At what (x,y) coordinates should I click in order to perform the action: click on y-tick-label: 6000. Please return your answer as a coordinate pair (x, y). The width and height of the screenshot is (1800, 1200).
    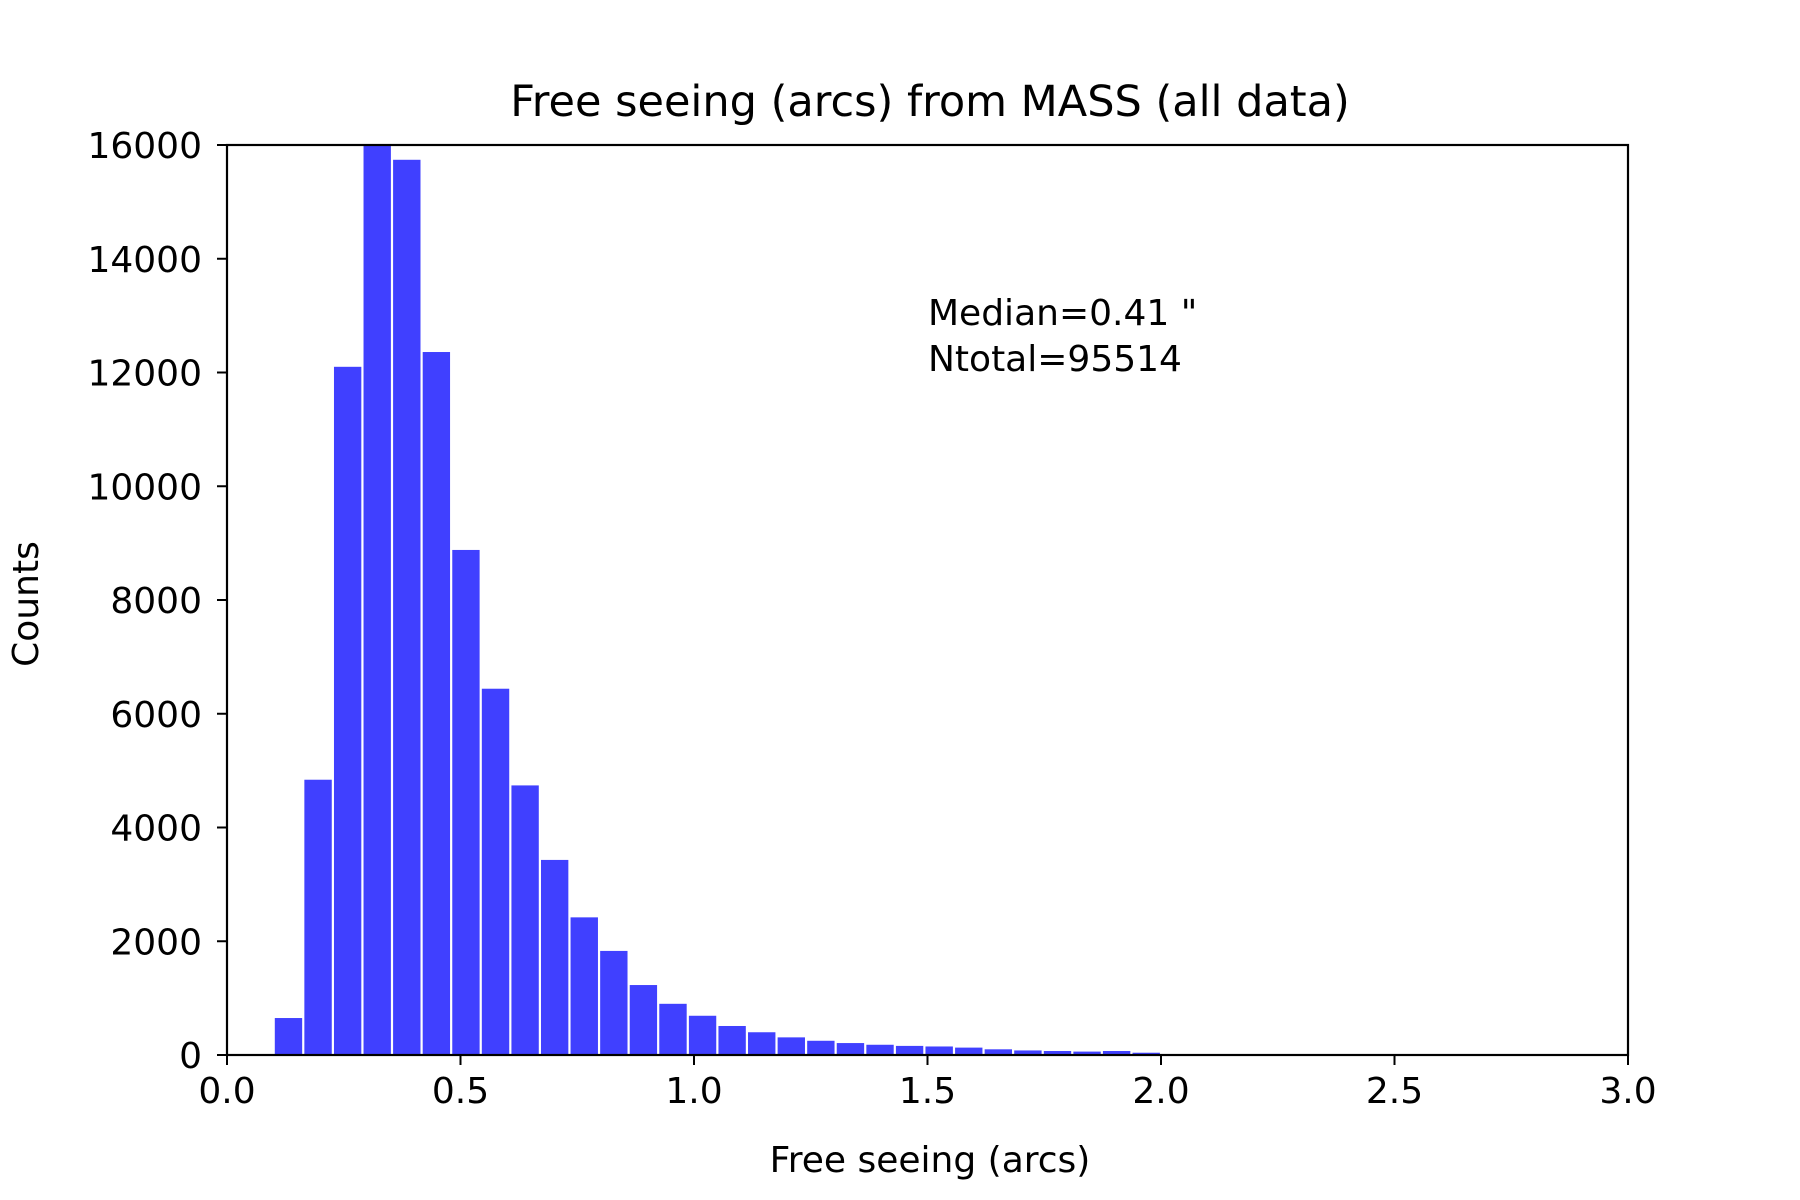
    Looking at the image, I should click on (156, 715).